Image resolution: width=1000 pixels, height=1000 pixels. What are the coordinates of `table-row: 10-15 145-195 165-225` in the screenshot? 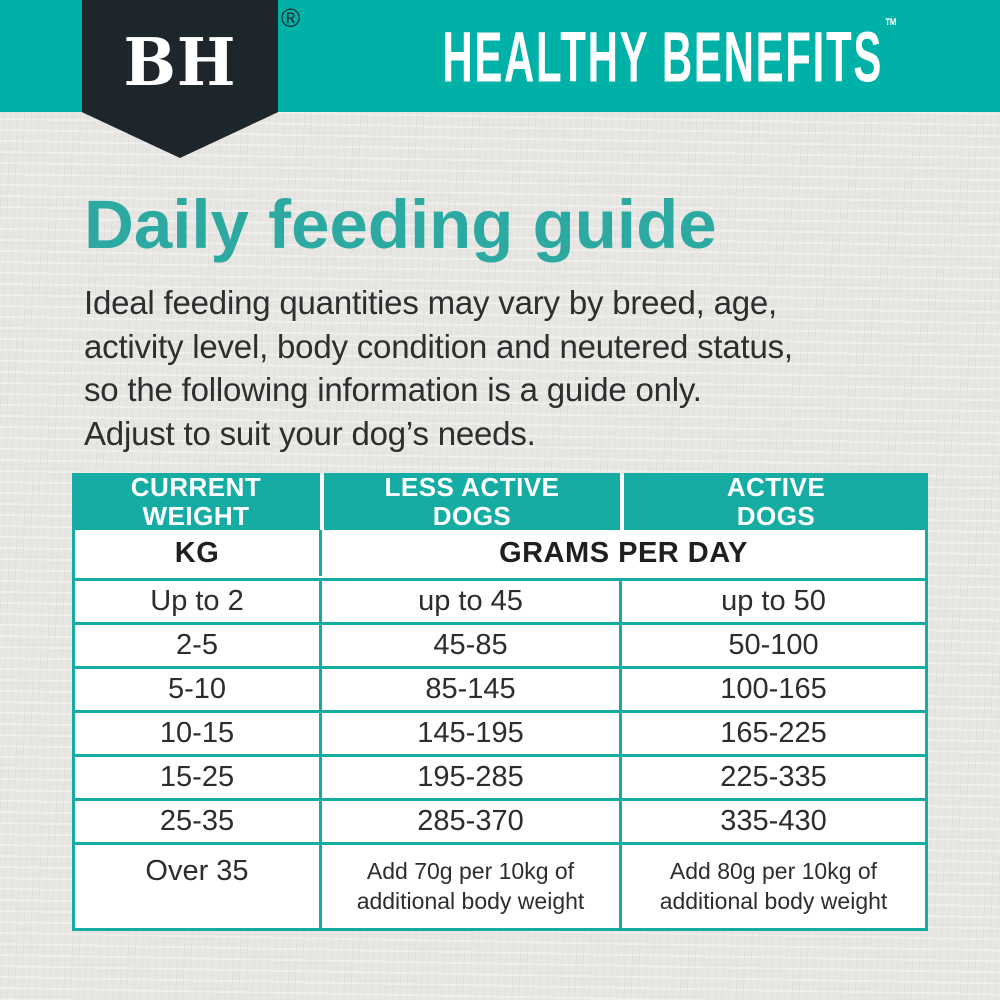 It's located at (500, 732).